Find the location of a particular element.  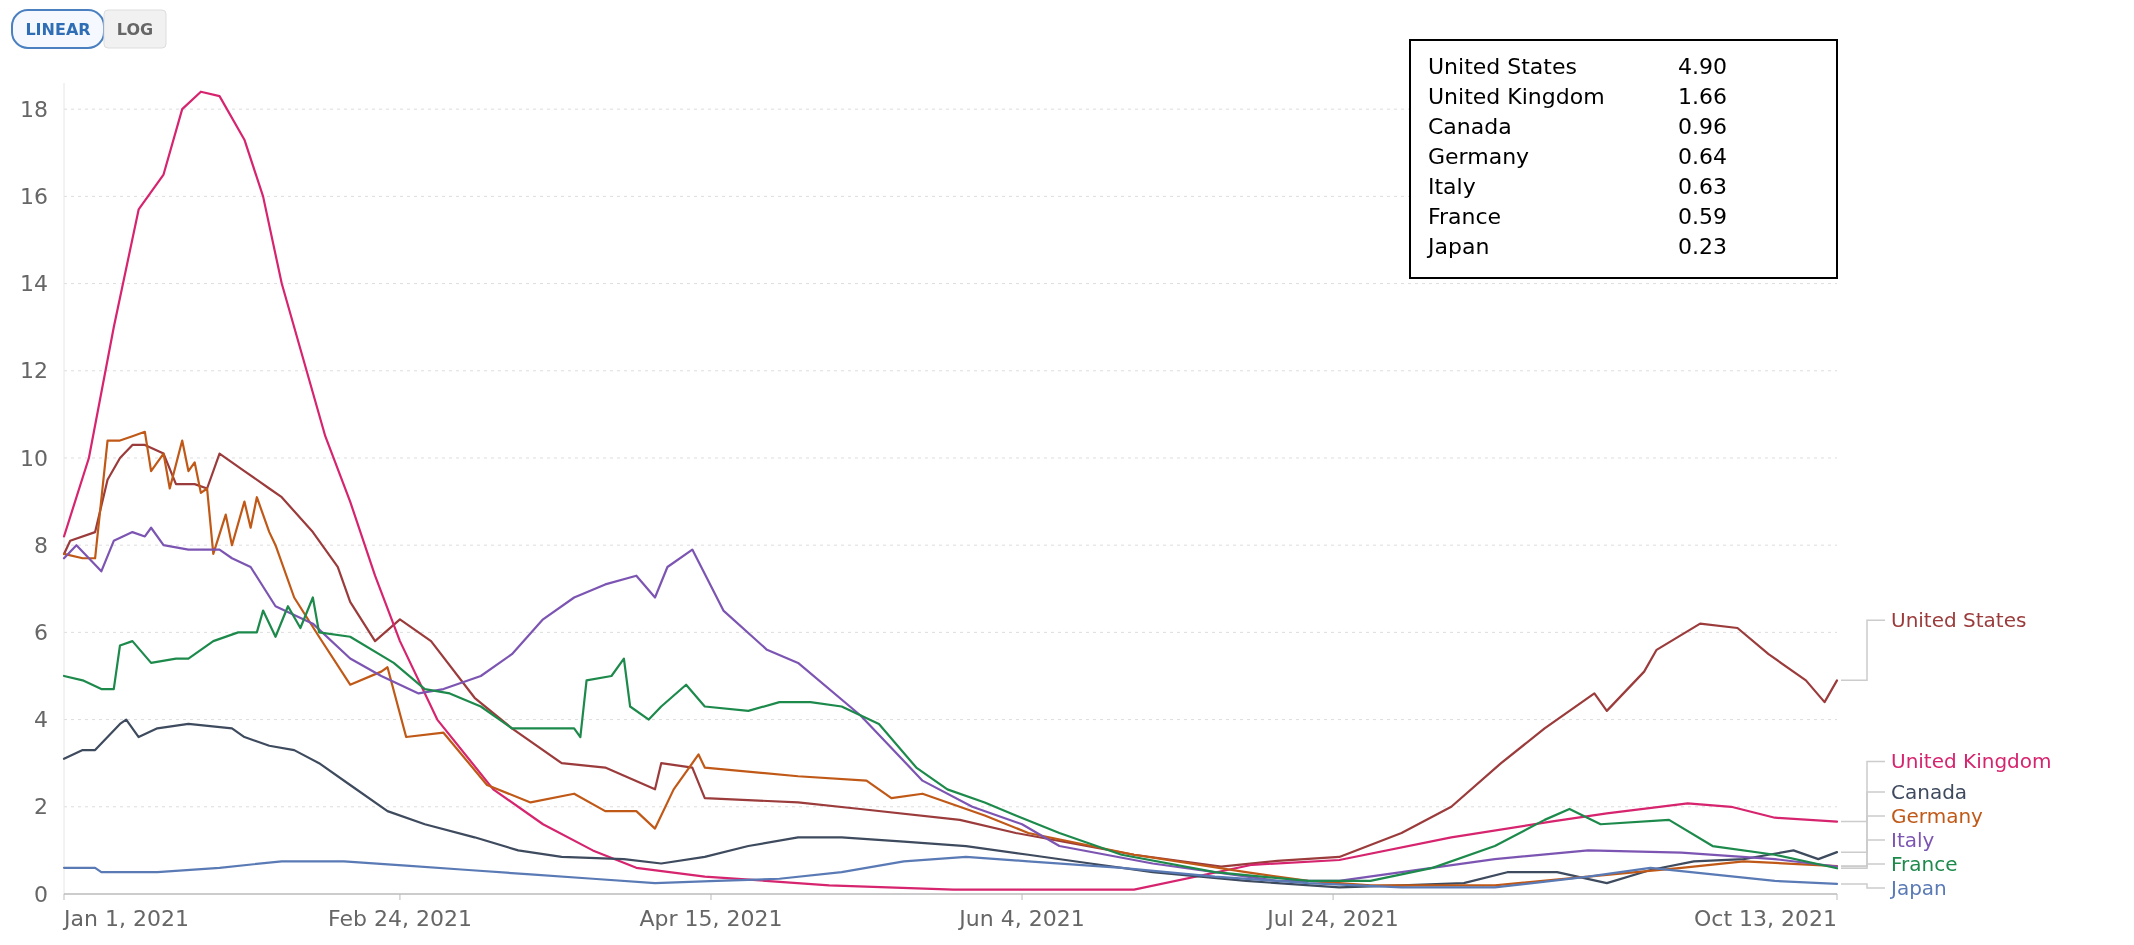

x-tick-label: Jul 24, 2021 is located at coordinates (1332, 918).